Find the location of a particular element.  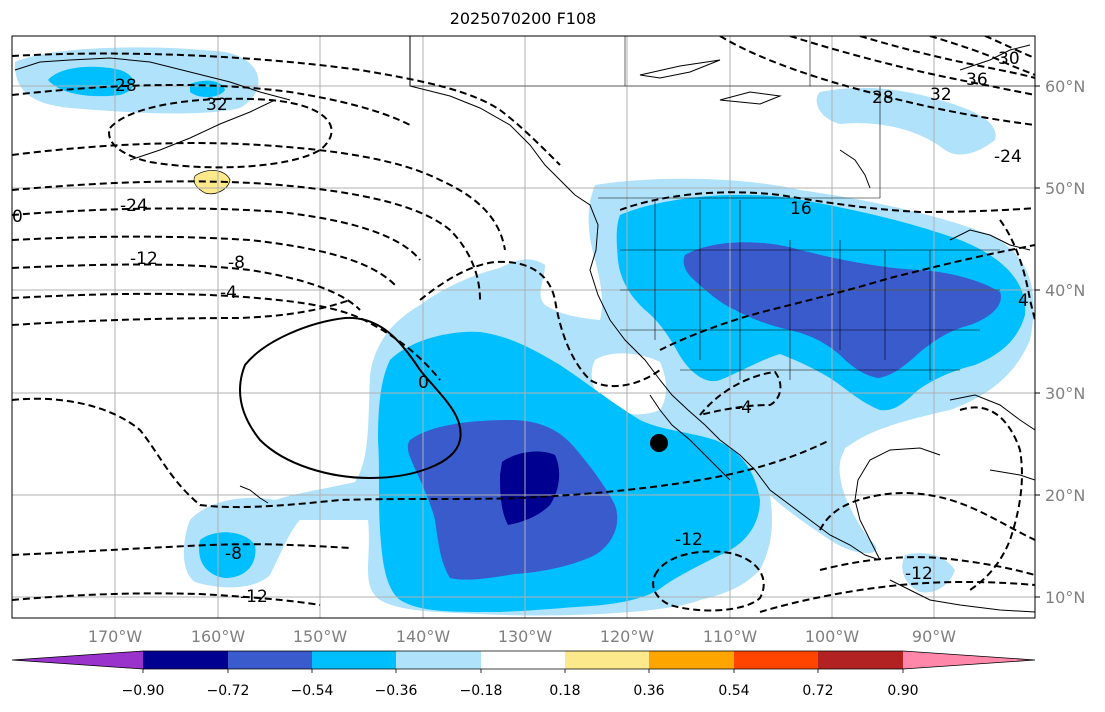

colorbar-tick-label: −0.90 is located at coordinates (143, 691).